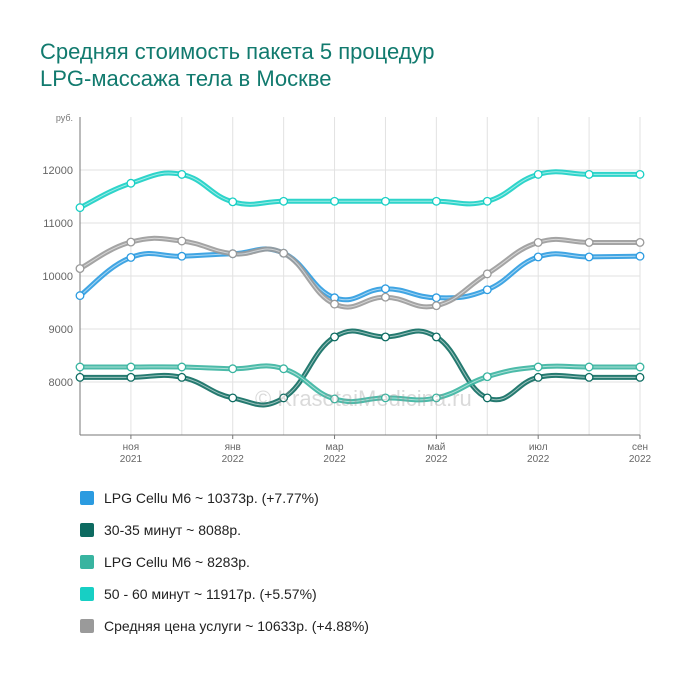 The image size is (700, 680). Describe the element at coordinates (131, 447) in the screenshot. I see `x-tick-label-month: ноя` at that location.